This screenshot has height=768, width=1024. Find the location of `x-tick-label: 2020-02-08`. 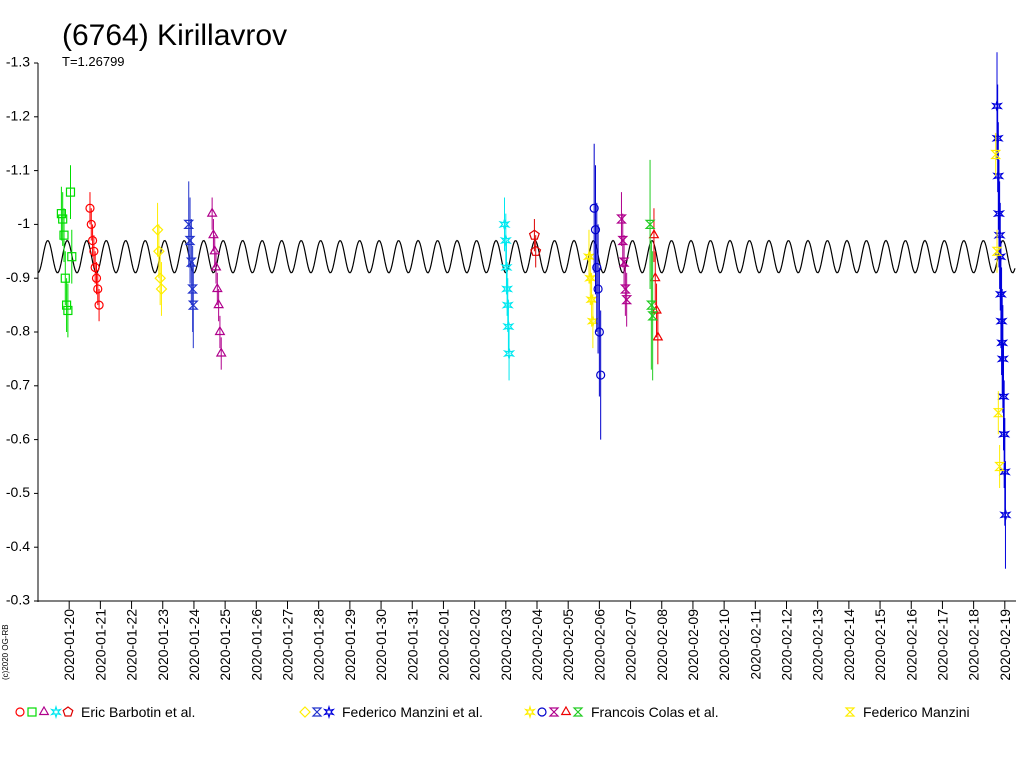

x-tick-label: 2020-02-08 is located at coordinates (662, 645).